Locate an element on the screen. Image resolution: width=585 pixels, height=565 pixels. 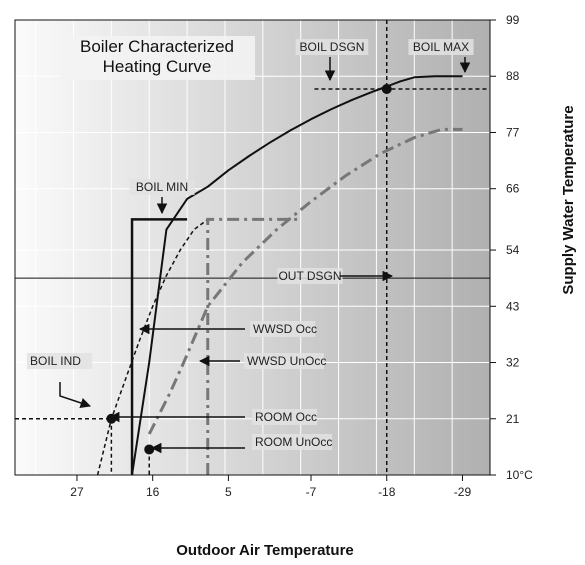
annotation-boil-dsgn: BOIL DSGN is located at coordinates (332, 47).